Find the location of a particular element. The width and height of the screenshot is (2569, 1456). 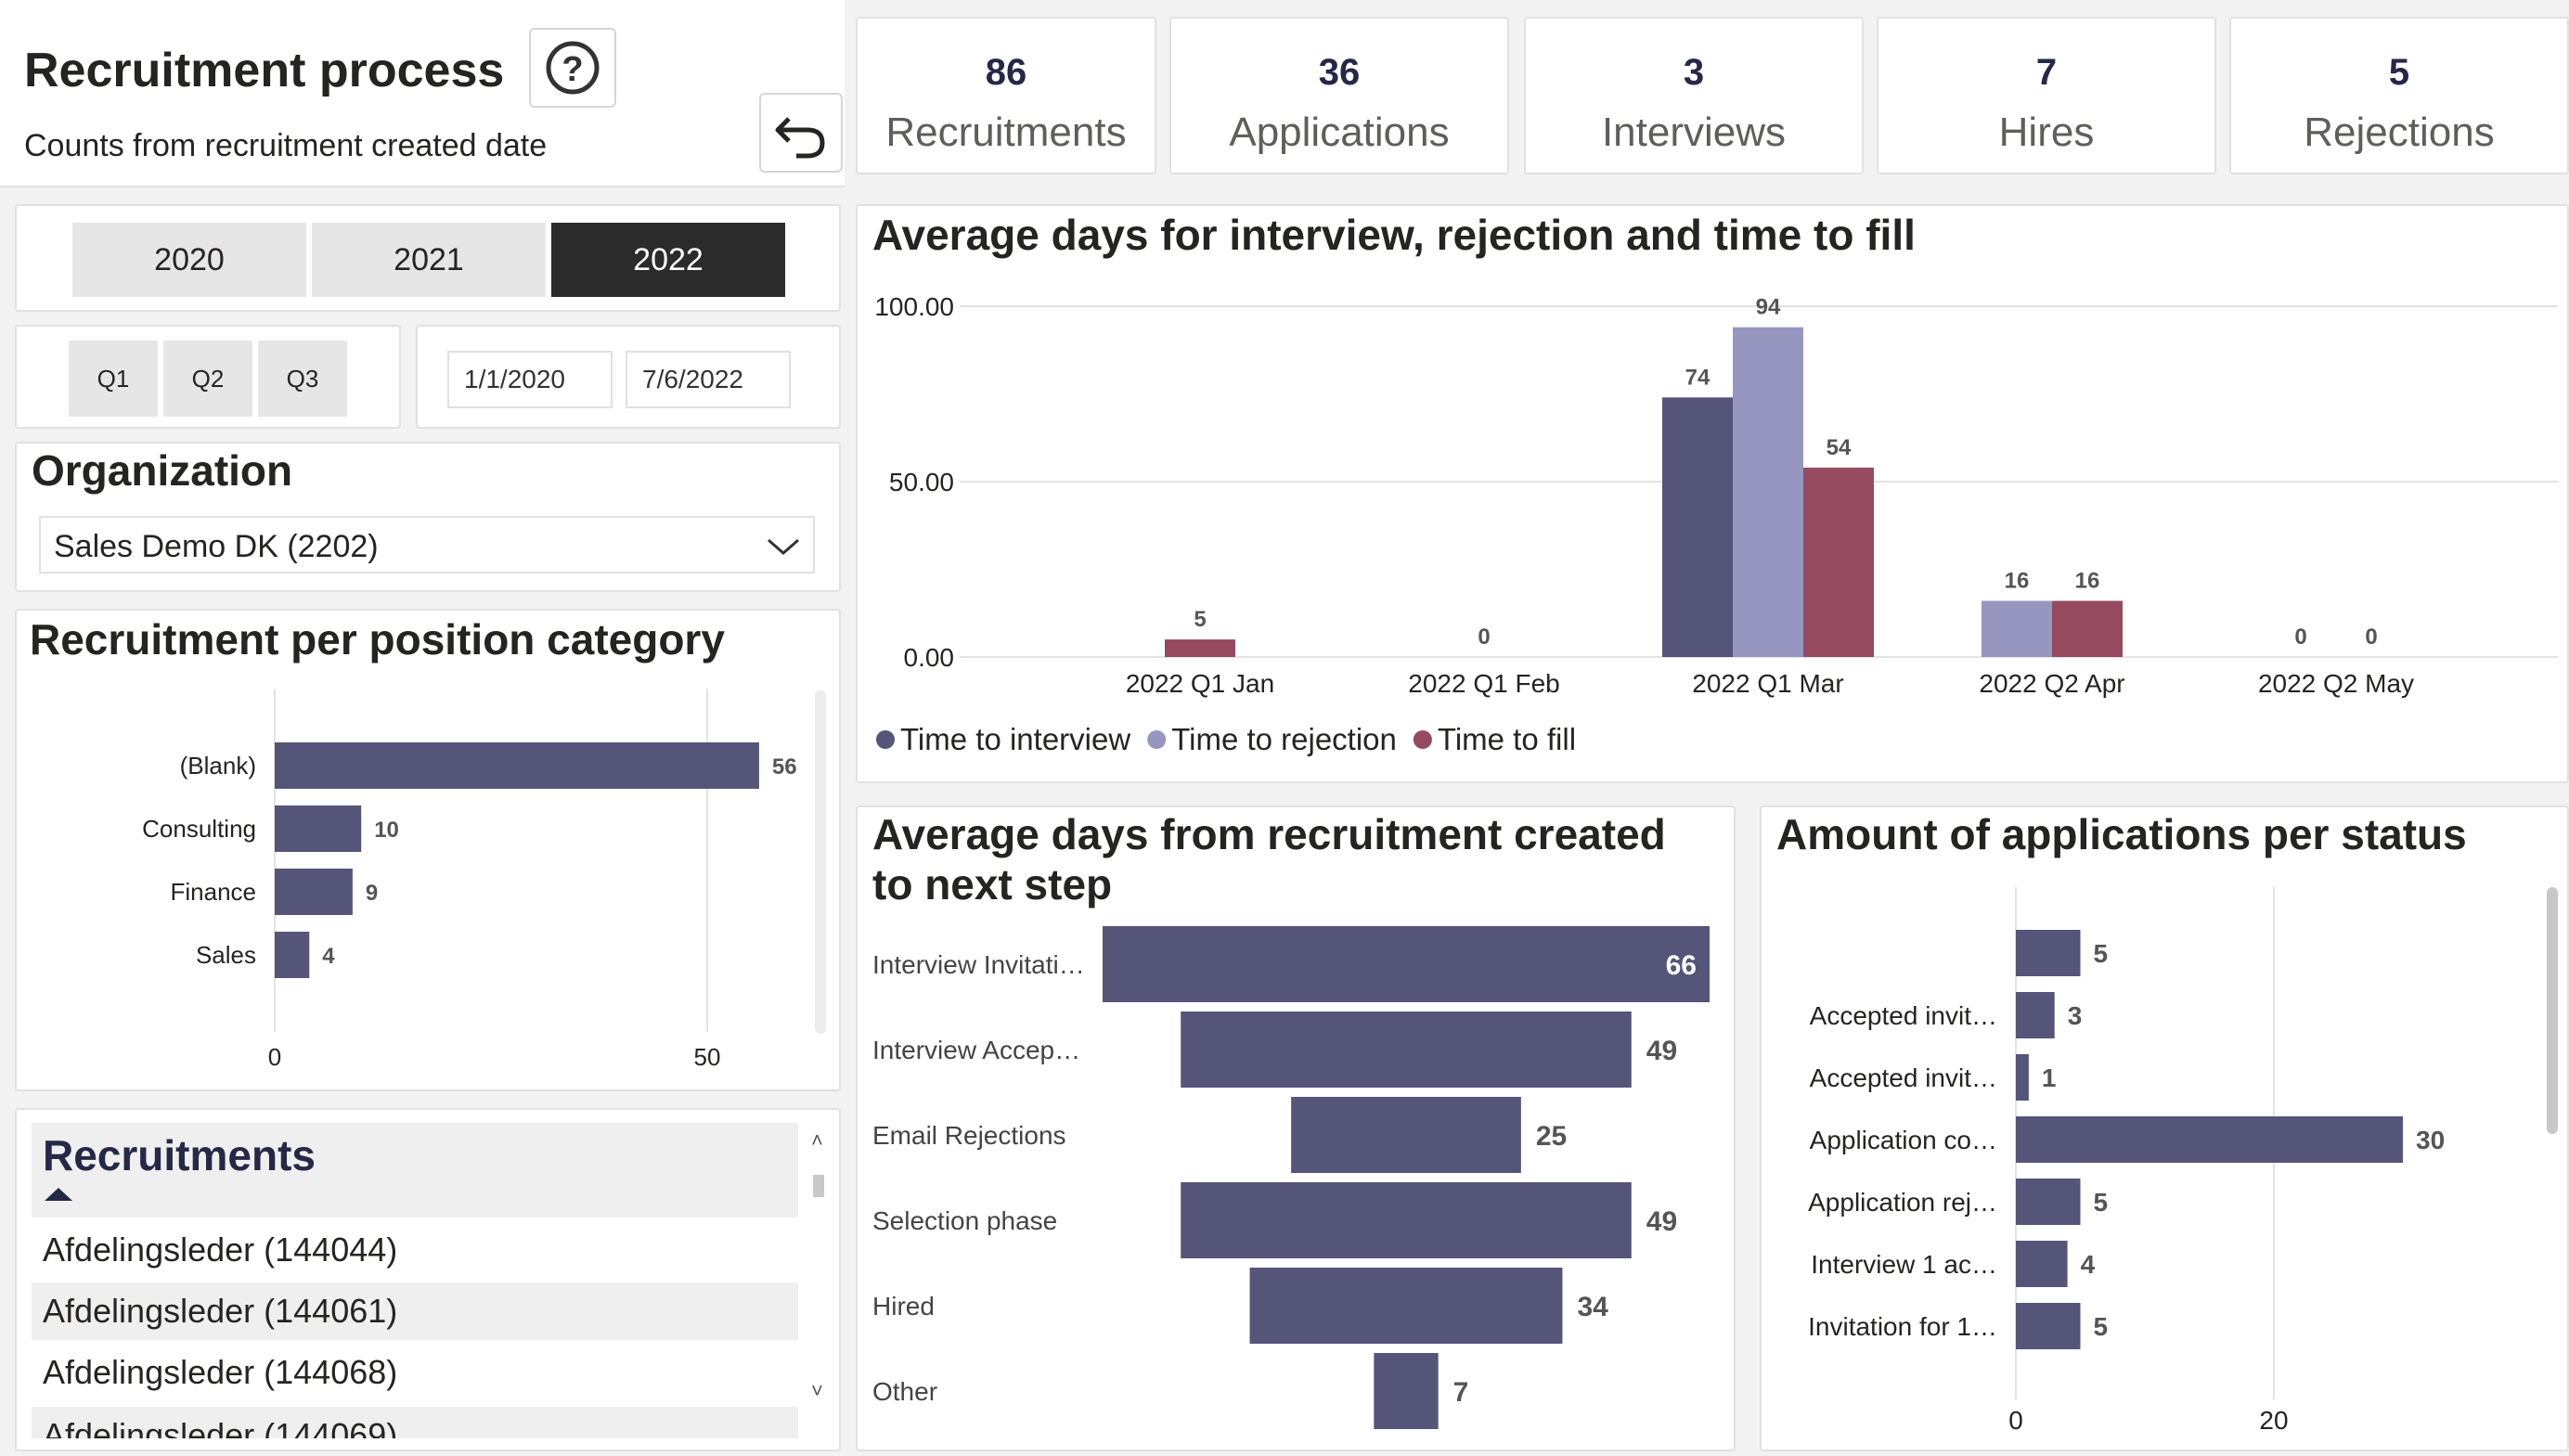

list-item: Afdelingsleder (144044) is located at coordinates (221, 1250).